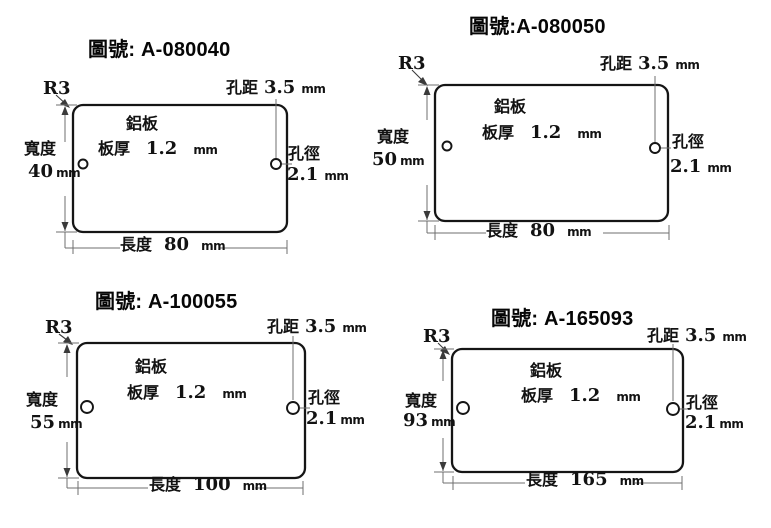 The width and height of the screenshot is (771, 528). I want to click on width-value: 50, so click(385, 159).